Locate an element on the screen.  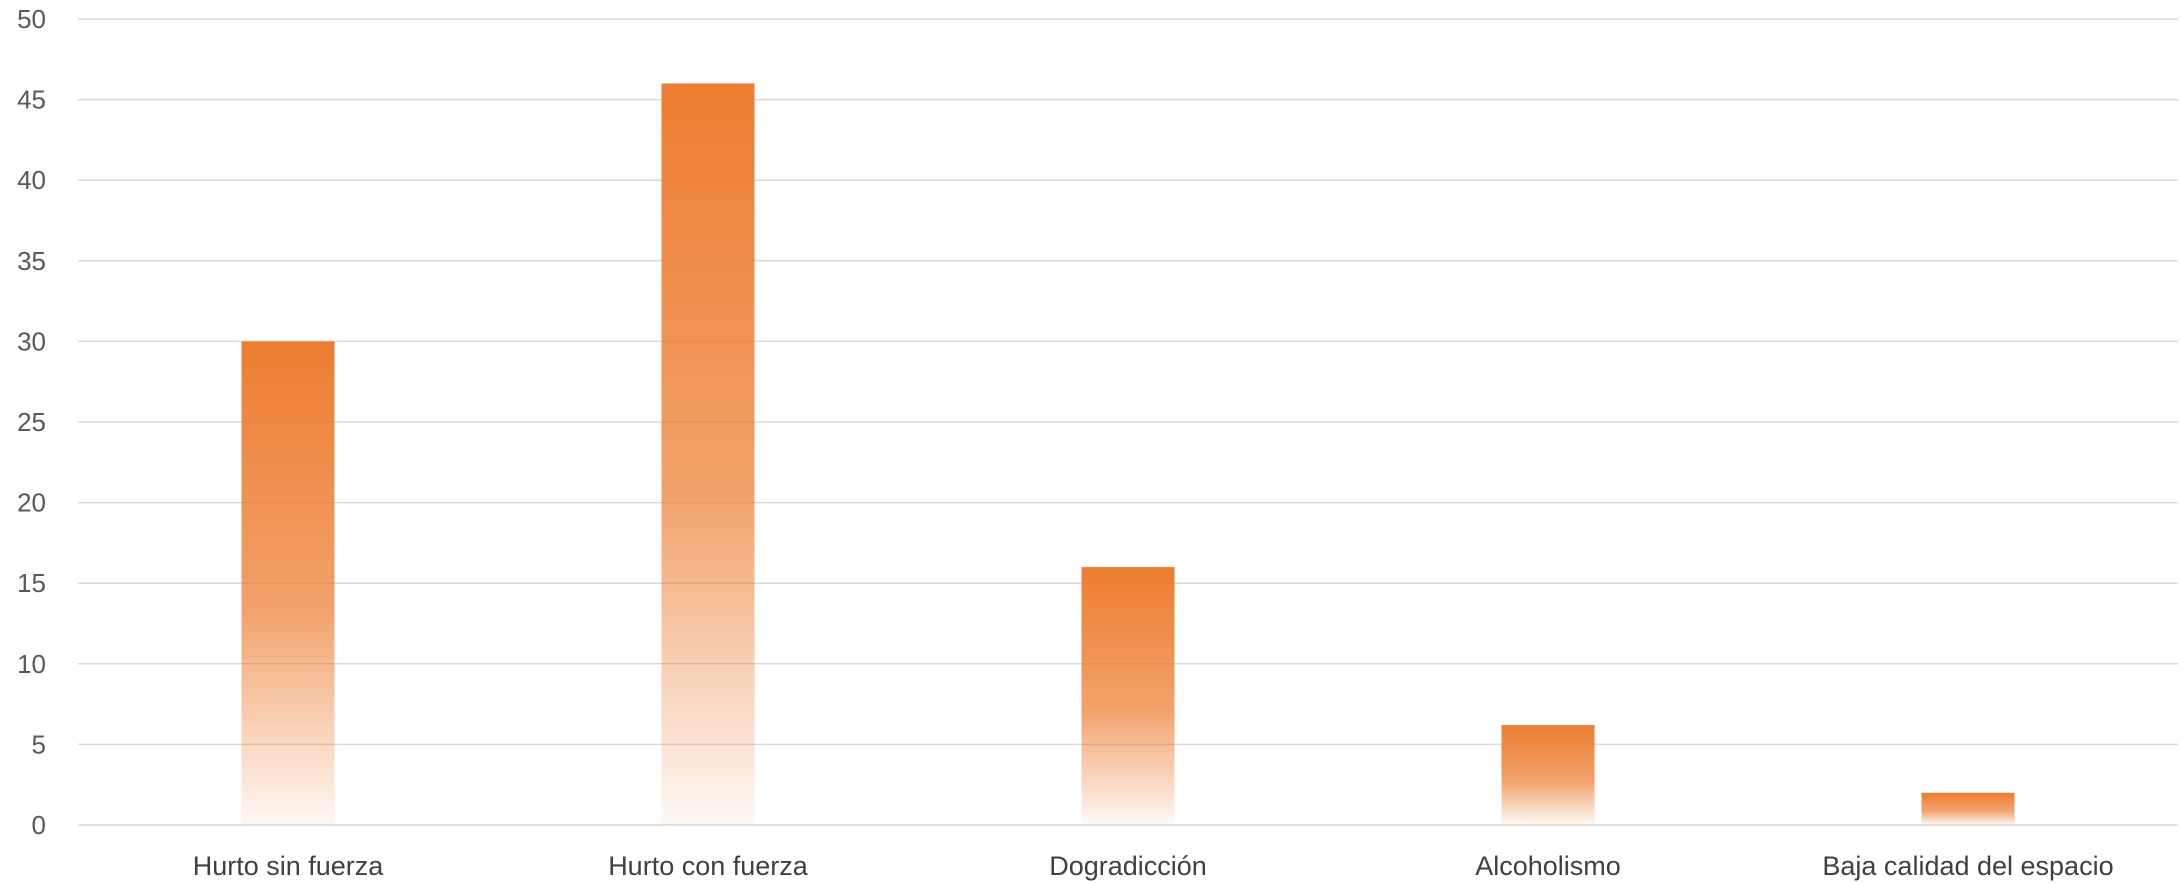
y-tick-label: 15 is located at coordinates (31, 583).